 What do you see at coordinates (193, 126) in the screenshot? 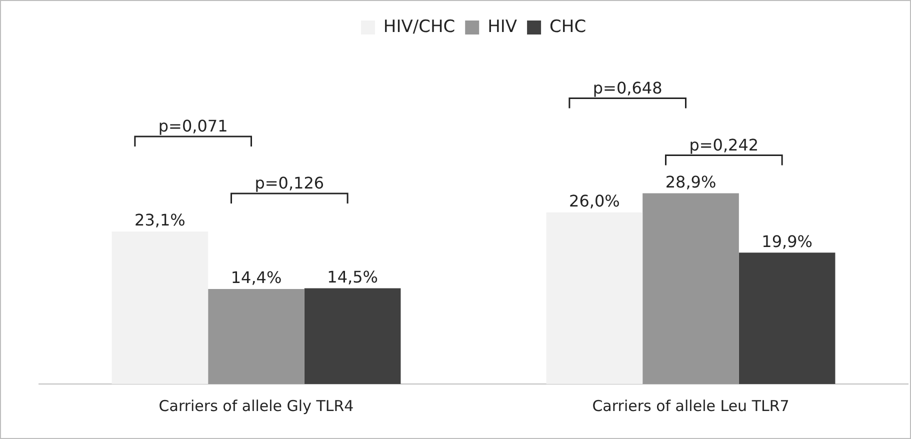
I see `text: p=0,071` at bounding box center [193, 126].